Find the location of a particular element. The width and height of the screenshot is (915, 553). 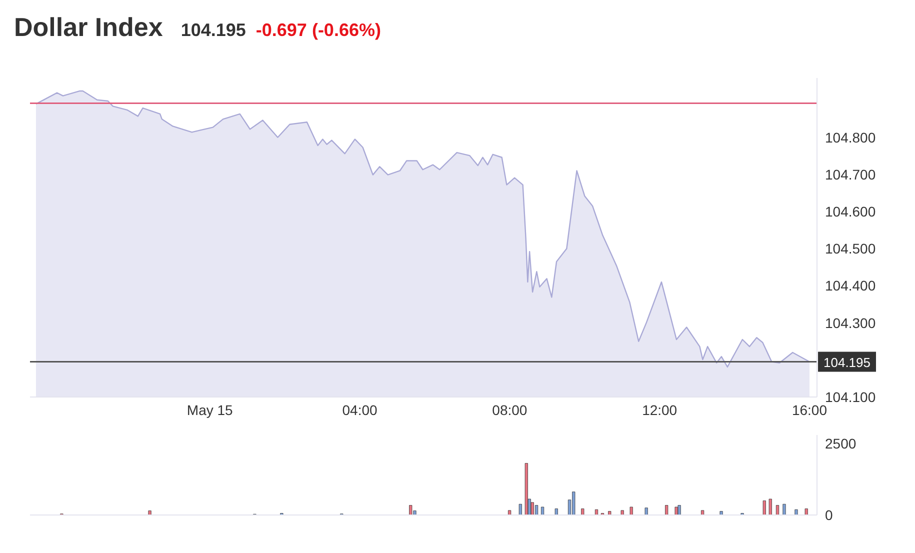

x-tick-label: 12:00 is located at coordinates (660, 410).